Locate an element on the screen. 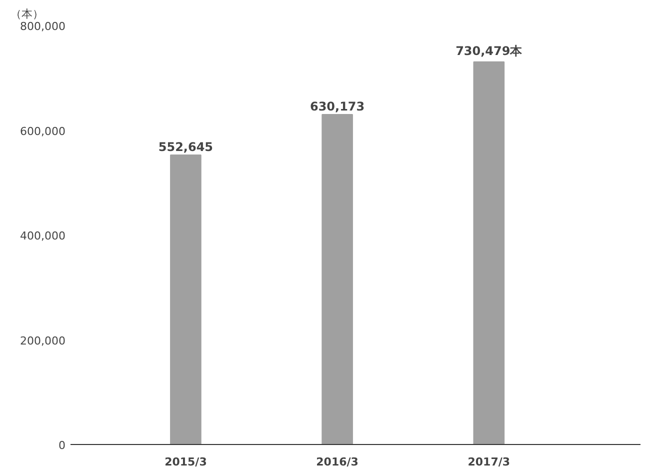 The height and width of the screenshot is (474, 654). y-tick-label: 0 is located at coordinates (62, 445).